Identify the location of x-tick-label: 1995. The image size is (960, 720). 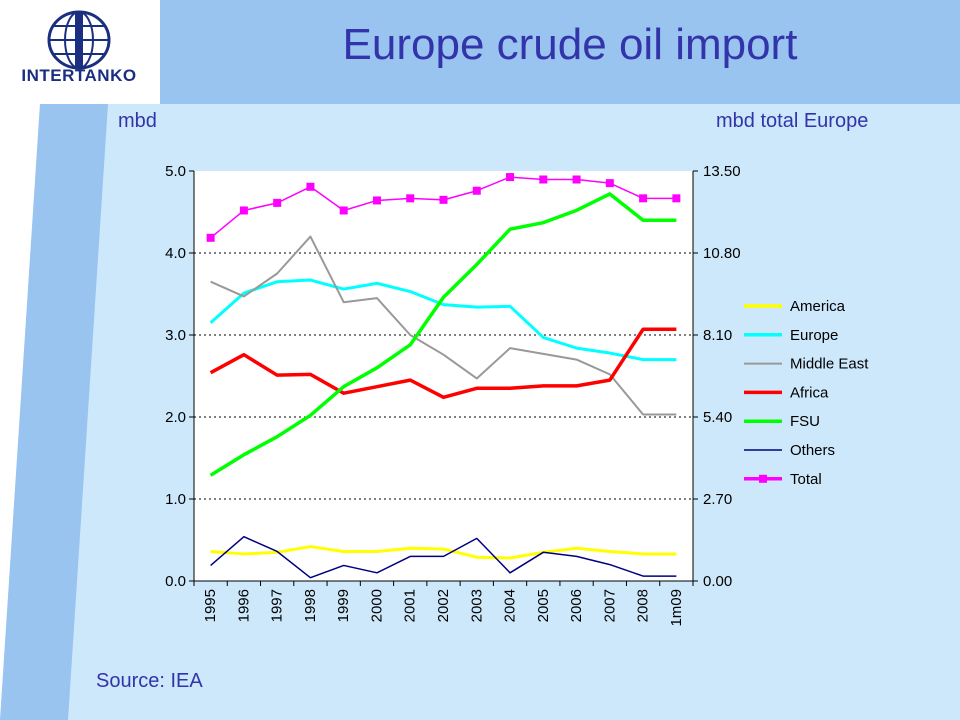
(210, 605).